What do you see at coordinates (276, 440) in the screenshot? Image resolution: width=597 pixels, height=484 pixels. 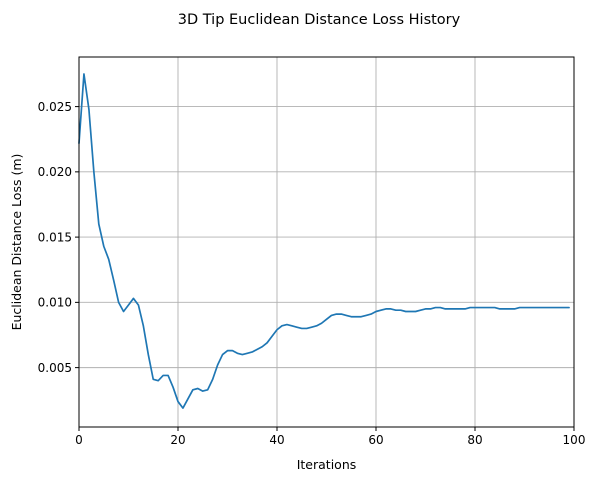 I see `x-tick-label: 40` at bounding box center [276, 440].